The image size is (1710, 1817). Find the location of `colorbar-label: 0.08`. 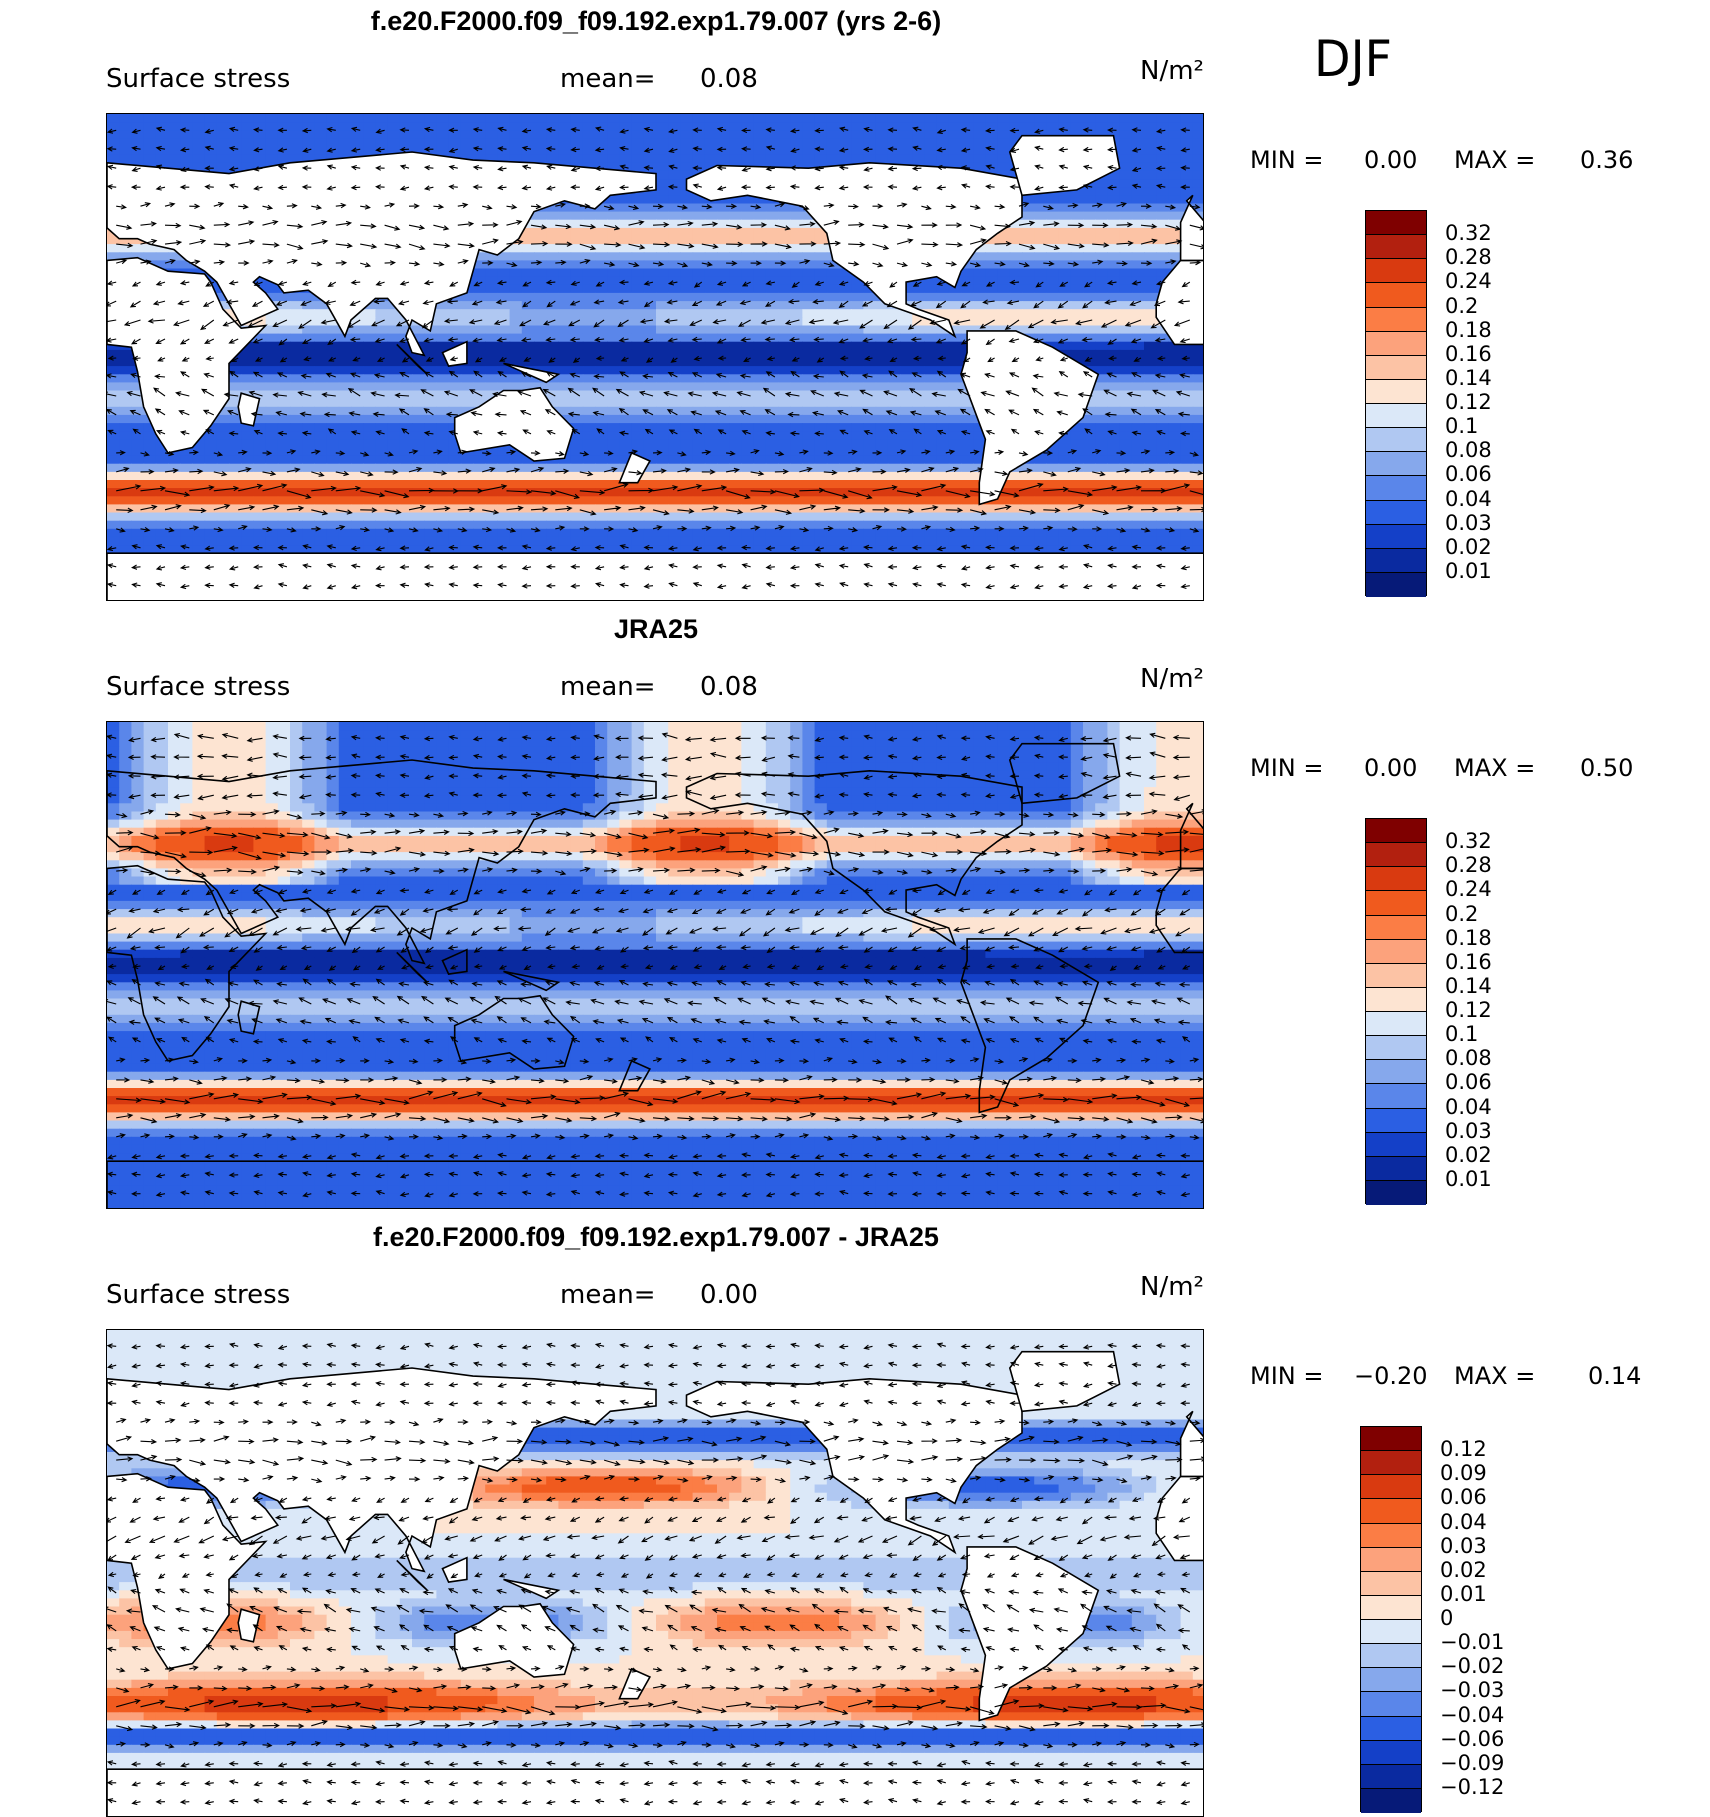

colorbar-label: 0.08 is located at coordinates (1468, 1058).